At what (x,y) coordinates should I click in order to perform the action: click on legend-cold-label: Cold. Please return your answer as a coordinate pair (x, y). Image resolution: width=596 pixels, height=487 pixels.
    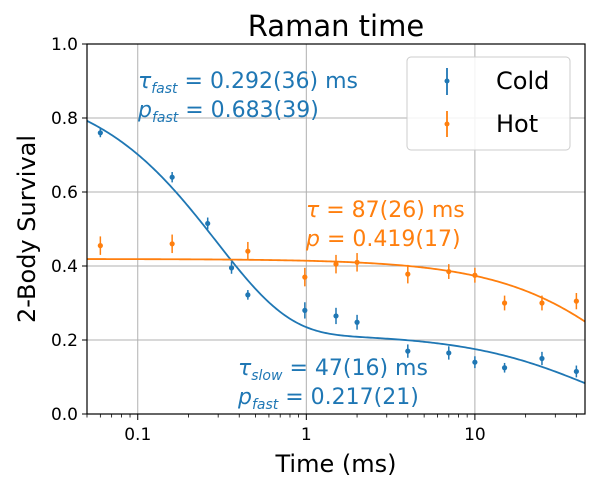
    Looking at the image, I should click on (522, 81).